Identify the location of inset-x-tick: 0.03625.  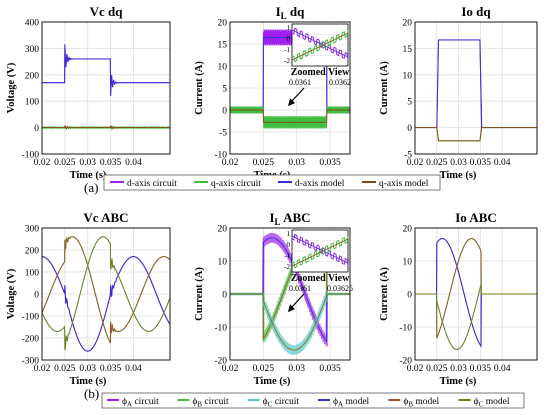
(340, 288).